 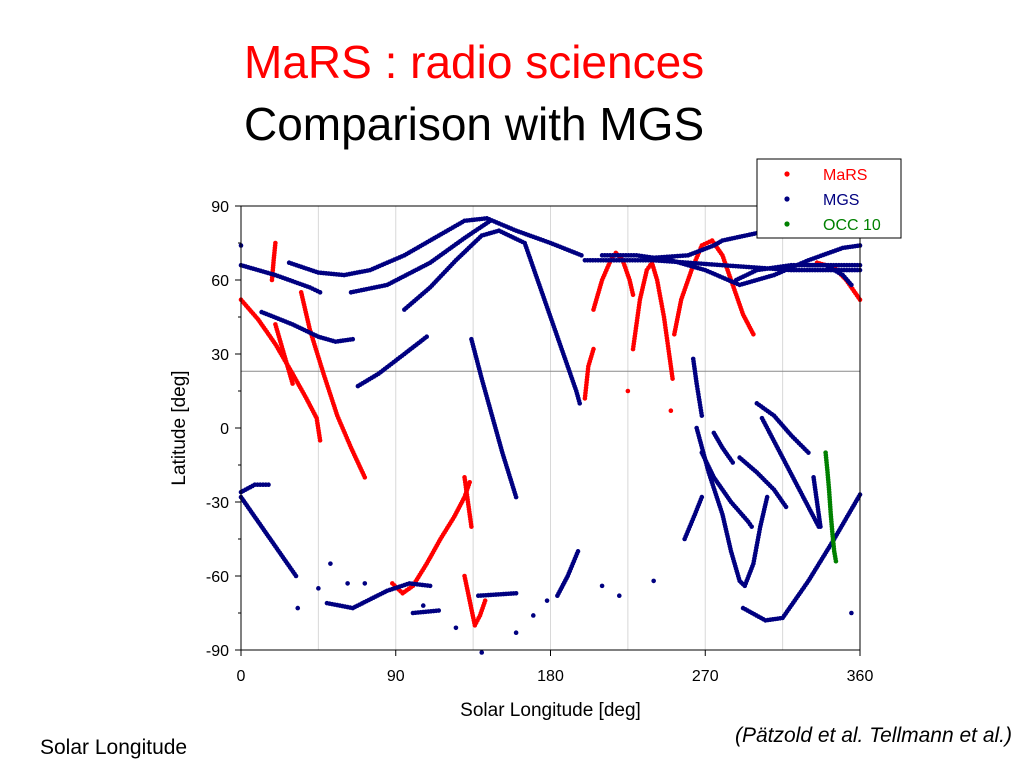 I want to click on x-tick-label: 360, so click(x=860, y=676).